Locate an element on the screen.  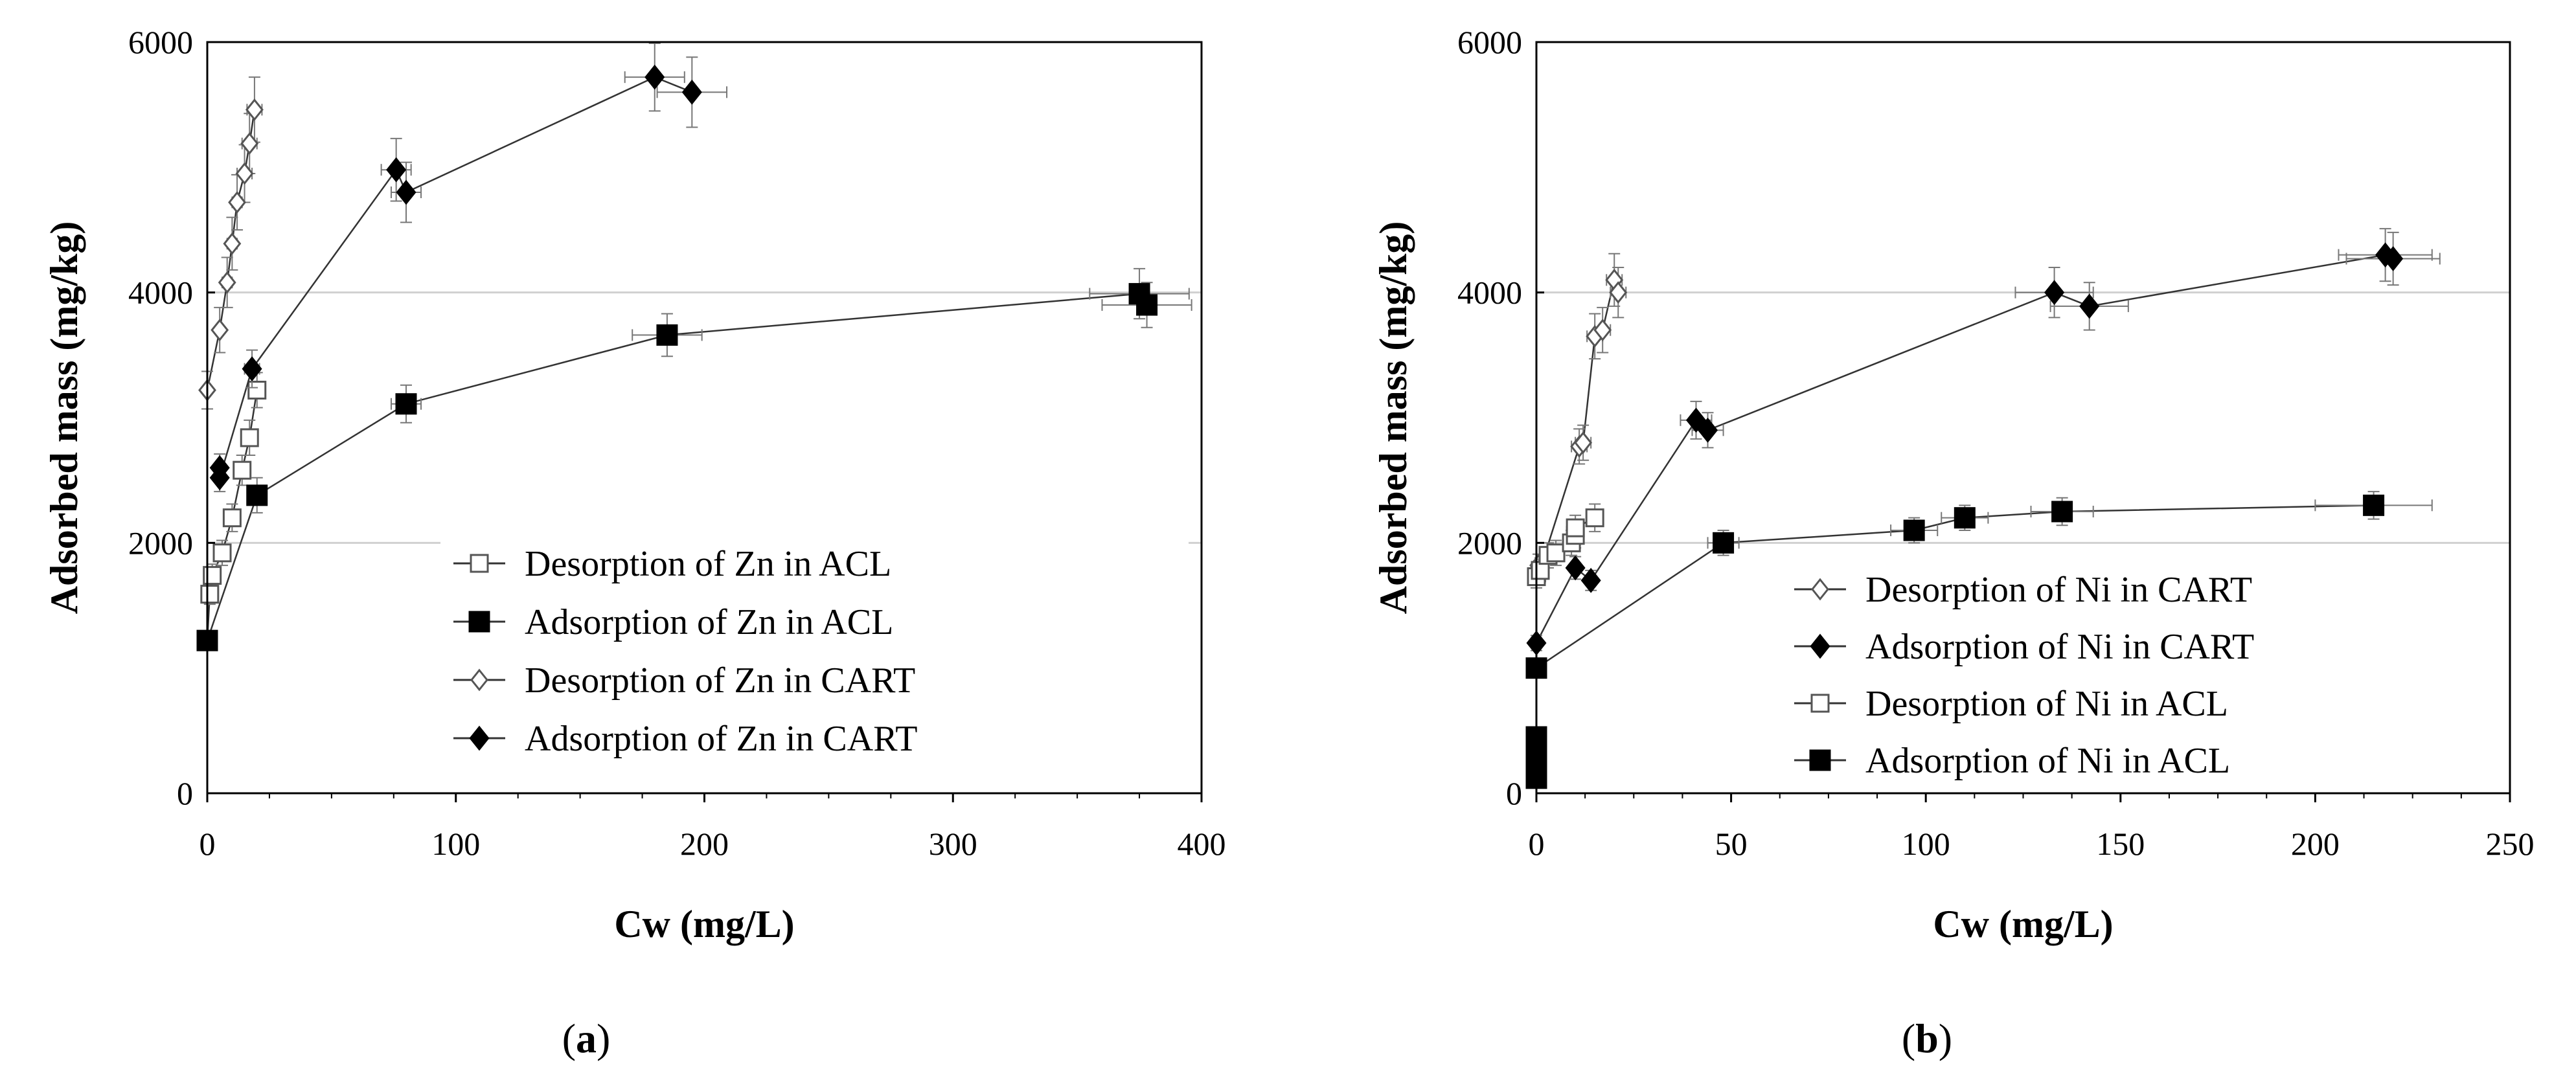
x-axis-label-b: Cw (mg/L) is located at coordinates (2023, 924).